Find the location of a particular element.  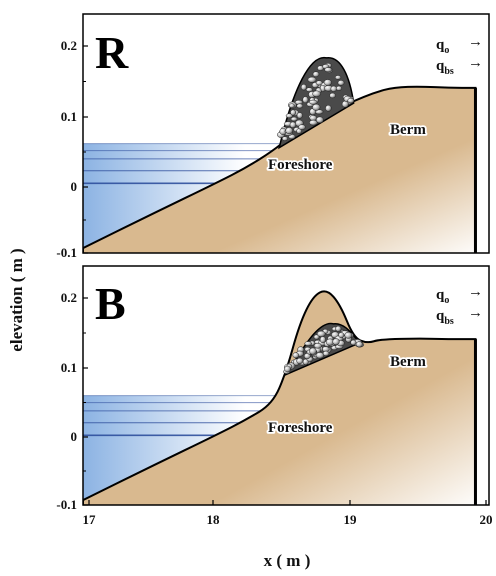

x-tick-label: 18 is located at coordinates (214, 519).